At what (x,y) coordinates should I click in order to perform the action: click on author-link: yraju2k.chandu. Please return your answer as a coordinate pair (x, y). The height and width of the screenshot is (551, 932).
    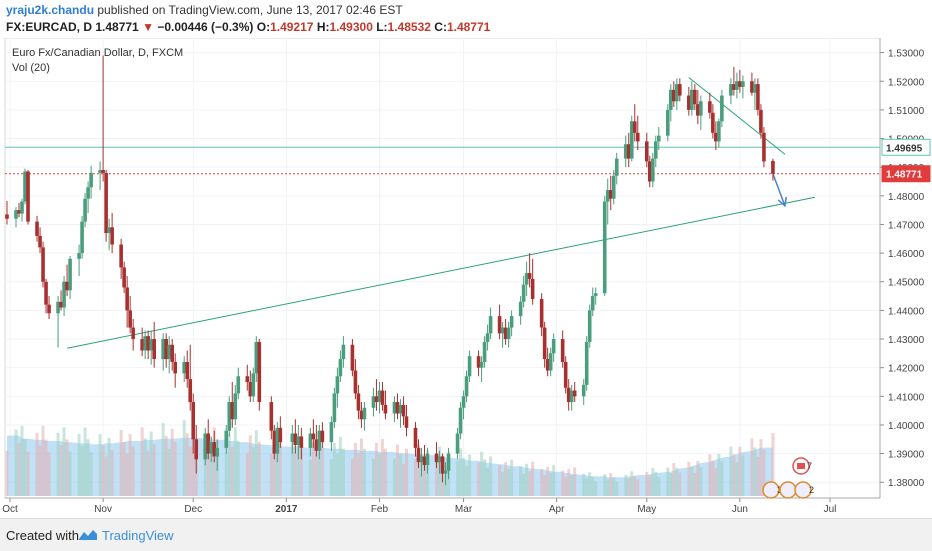
    Looking at the image, I should click on (50, 10).